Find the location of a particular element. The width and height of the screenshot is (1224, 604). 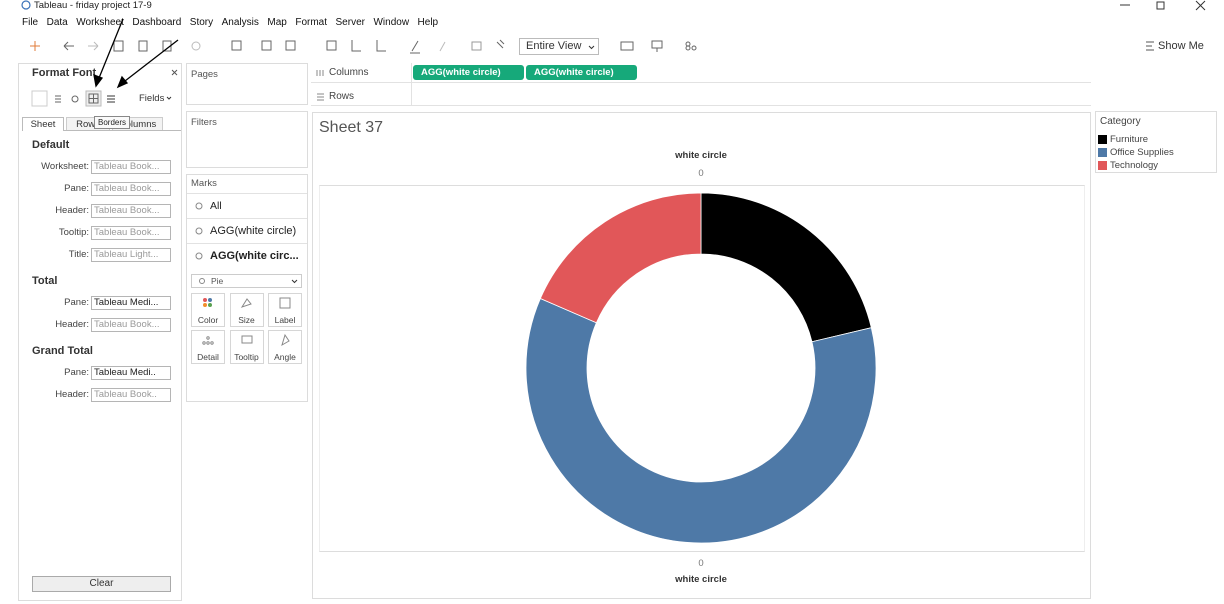

format-pane is located at coordinates (100, 332).